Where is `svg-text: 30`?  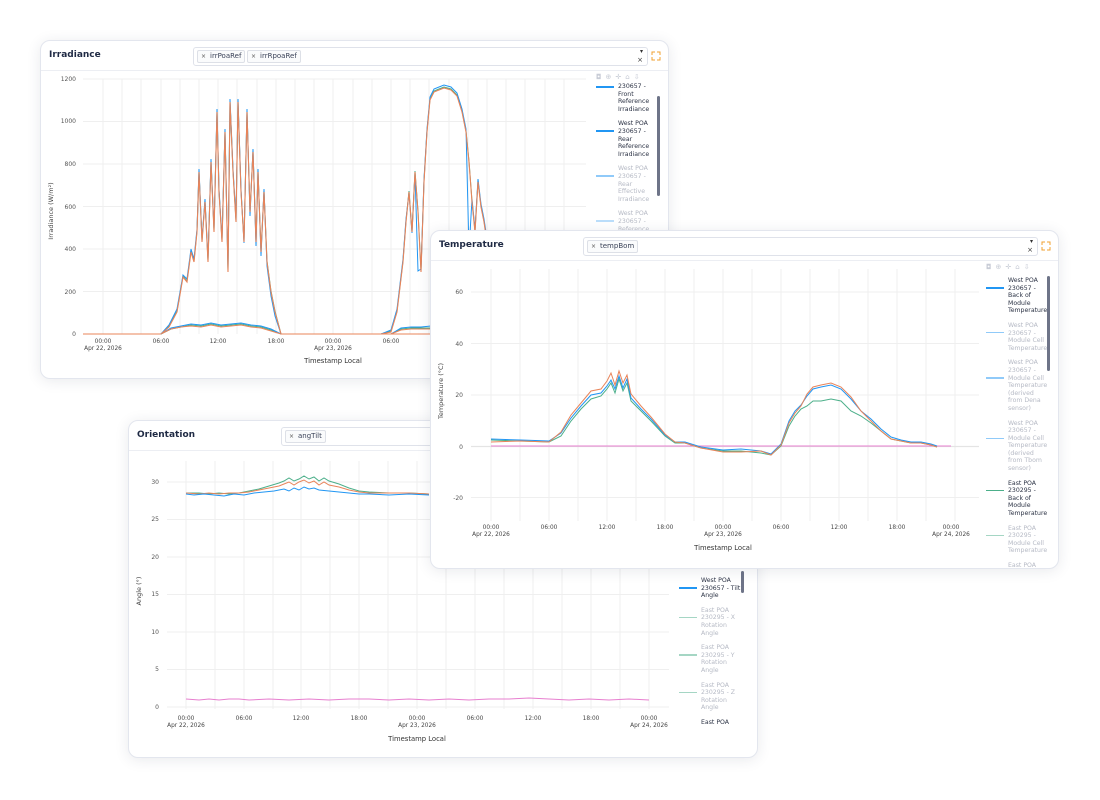 svg-text: 30 is located at coordinates (155, 482).